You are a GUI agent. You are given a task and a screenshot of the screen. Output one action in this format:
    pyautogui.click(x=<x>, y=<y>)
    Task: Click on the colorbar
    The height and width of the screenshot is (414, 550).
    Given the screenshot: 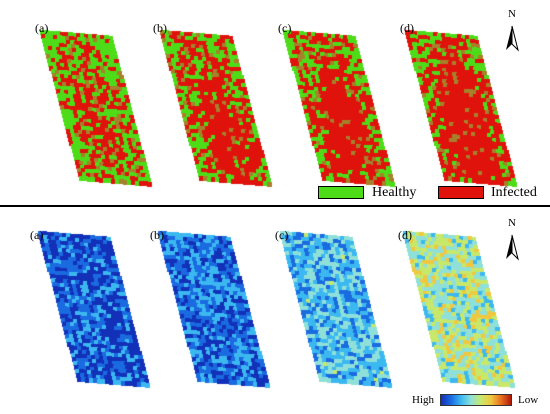 What is the action you would take?
    pyautogui.click(x=476, y=400)
    